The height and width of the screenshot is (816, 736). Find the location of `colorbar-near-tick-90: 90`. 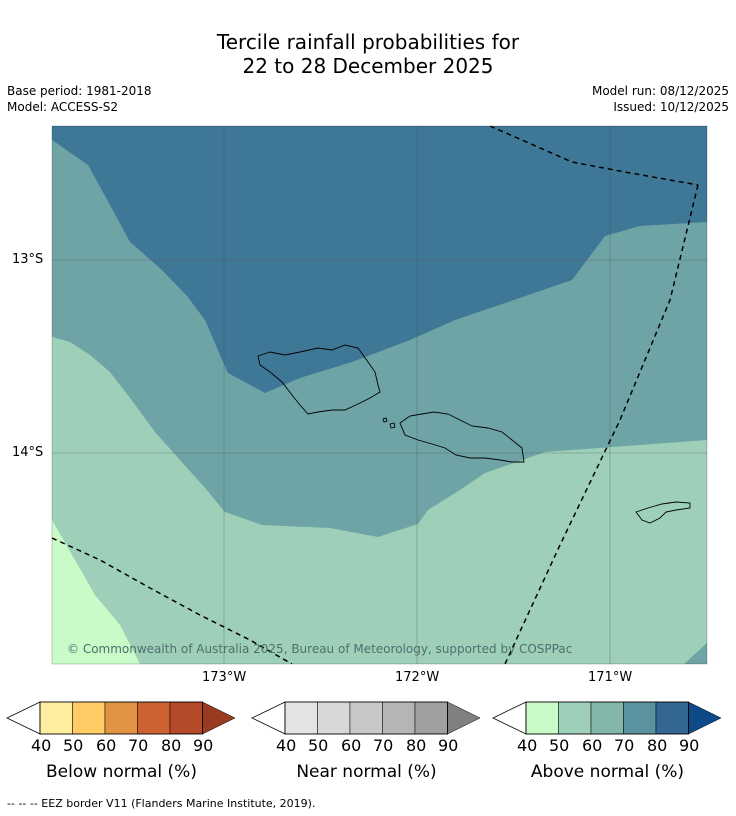

colorbar-near-tick-90: 90 is located at coordinates (448, 745).